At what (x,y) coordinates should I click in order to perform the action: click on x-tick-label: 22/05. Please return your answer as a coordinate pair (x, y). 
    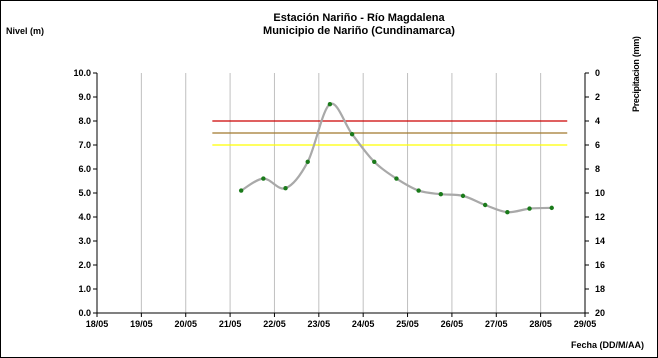
    Looking at the image, I should click on (274, 324).